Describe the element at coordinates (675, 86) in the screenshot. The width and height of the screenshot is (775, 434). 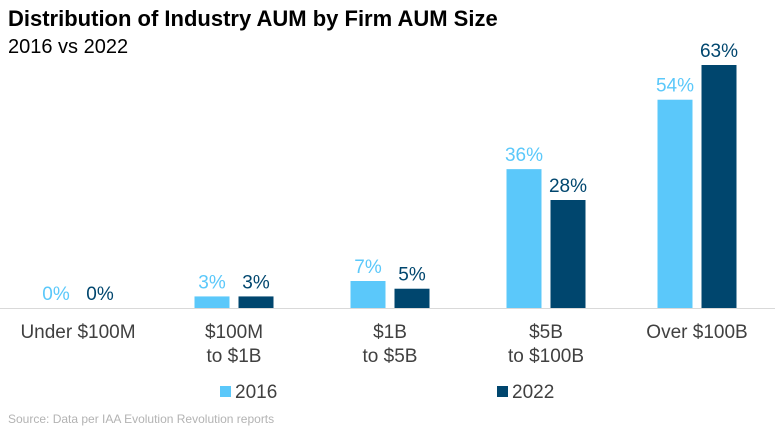
I see `data-label-2016-5: 54%` at that location.